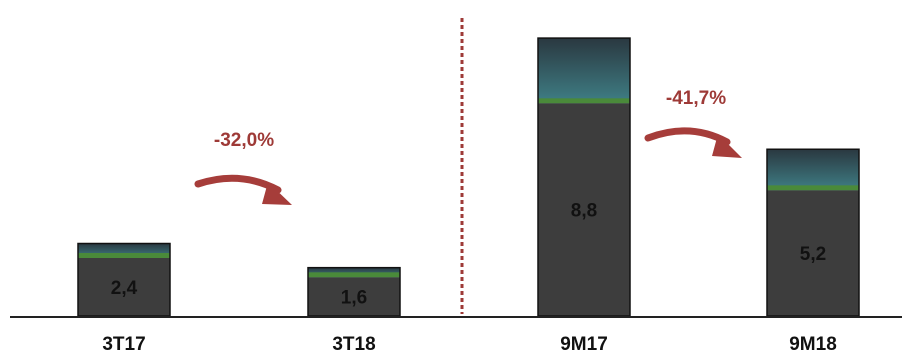  I want to click on data-label: 1,6, so click(354, 298).